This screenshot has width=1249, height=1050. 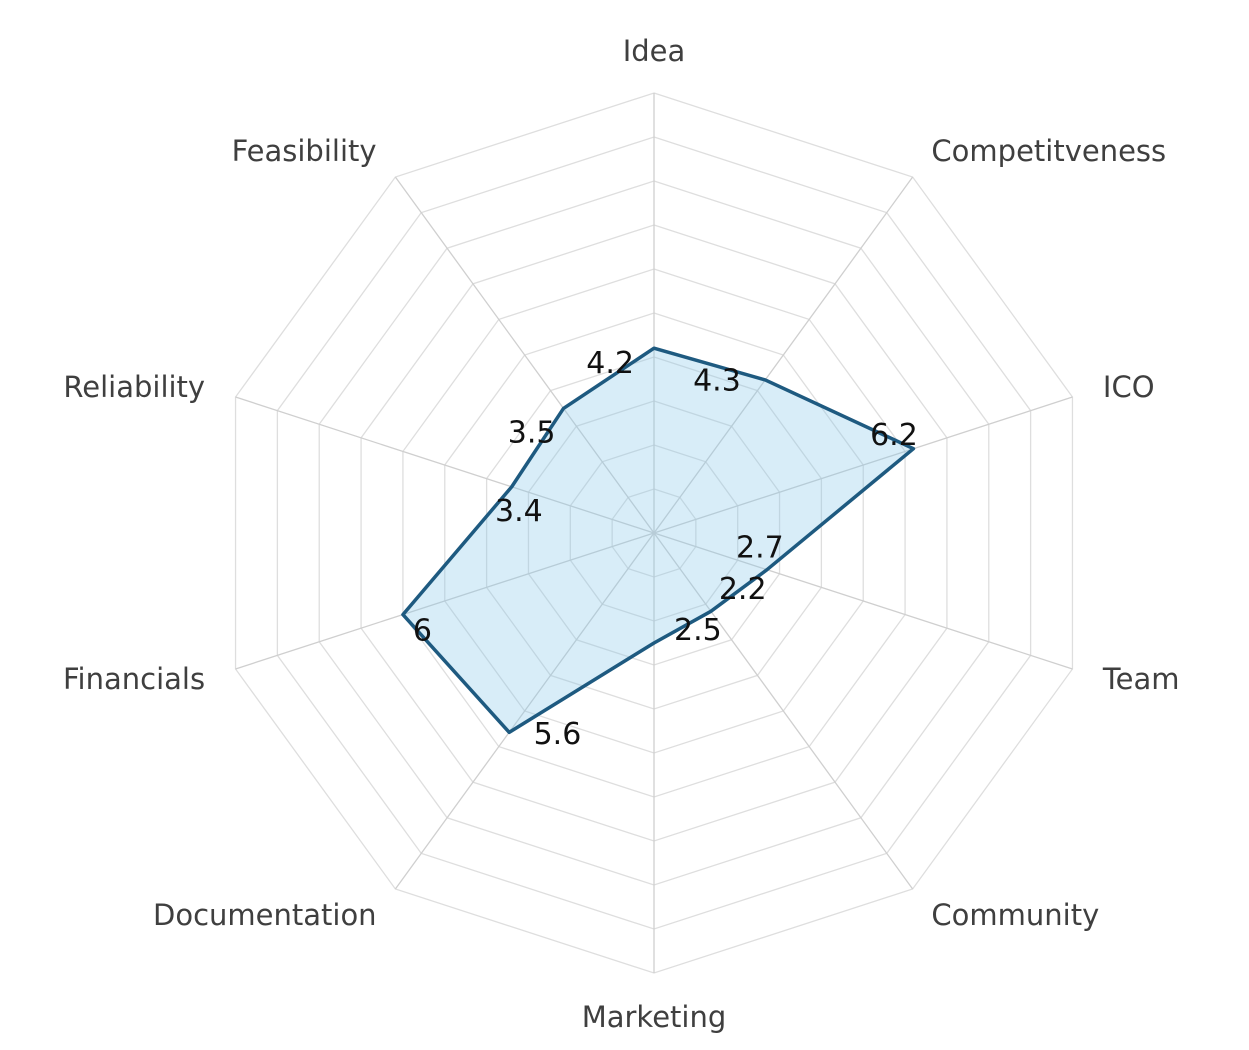 I want to click on axis-label-reliability: Reliability, so click(x=134, y=387).